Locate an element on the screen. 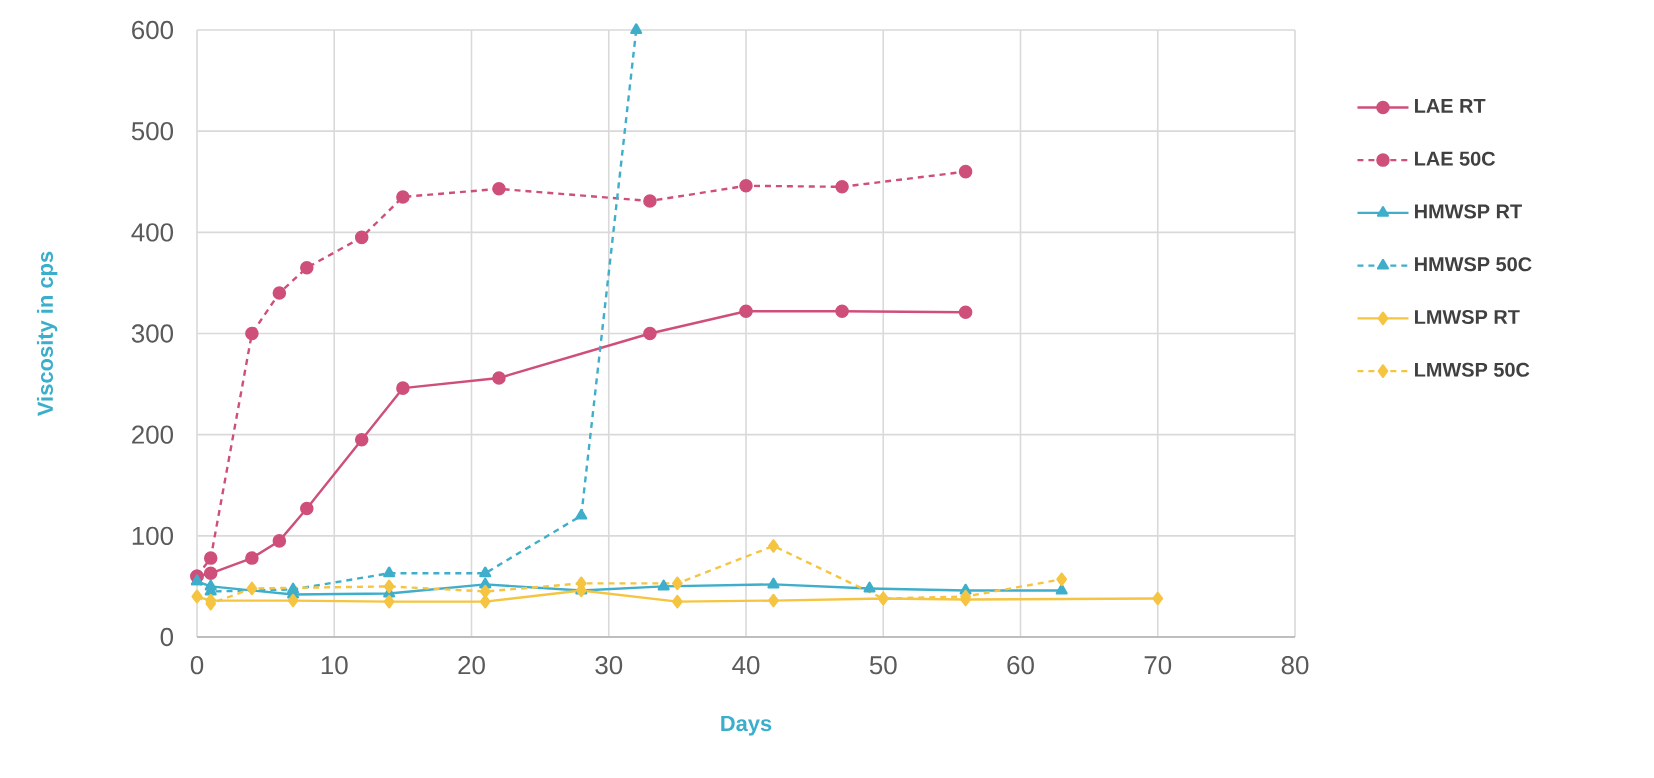 This screenshot has height=778, width=1654. x-tick-label: 40 is located at coordinates (746, 665).